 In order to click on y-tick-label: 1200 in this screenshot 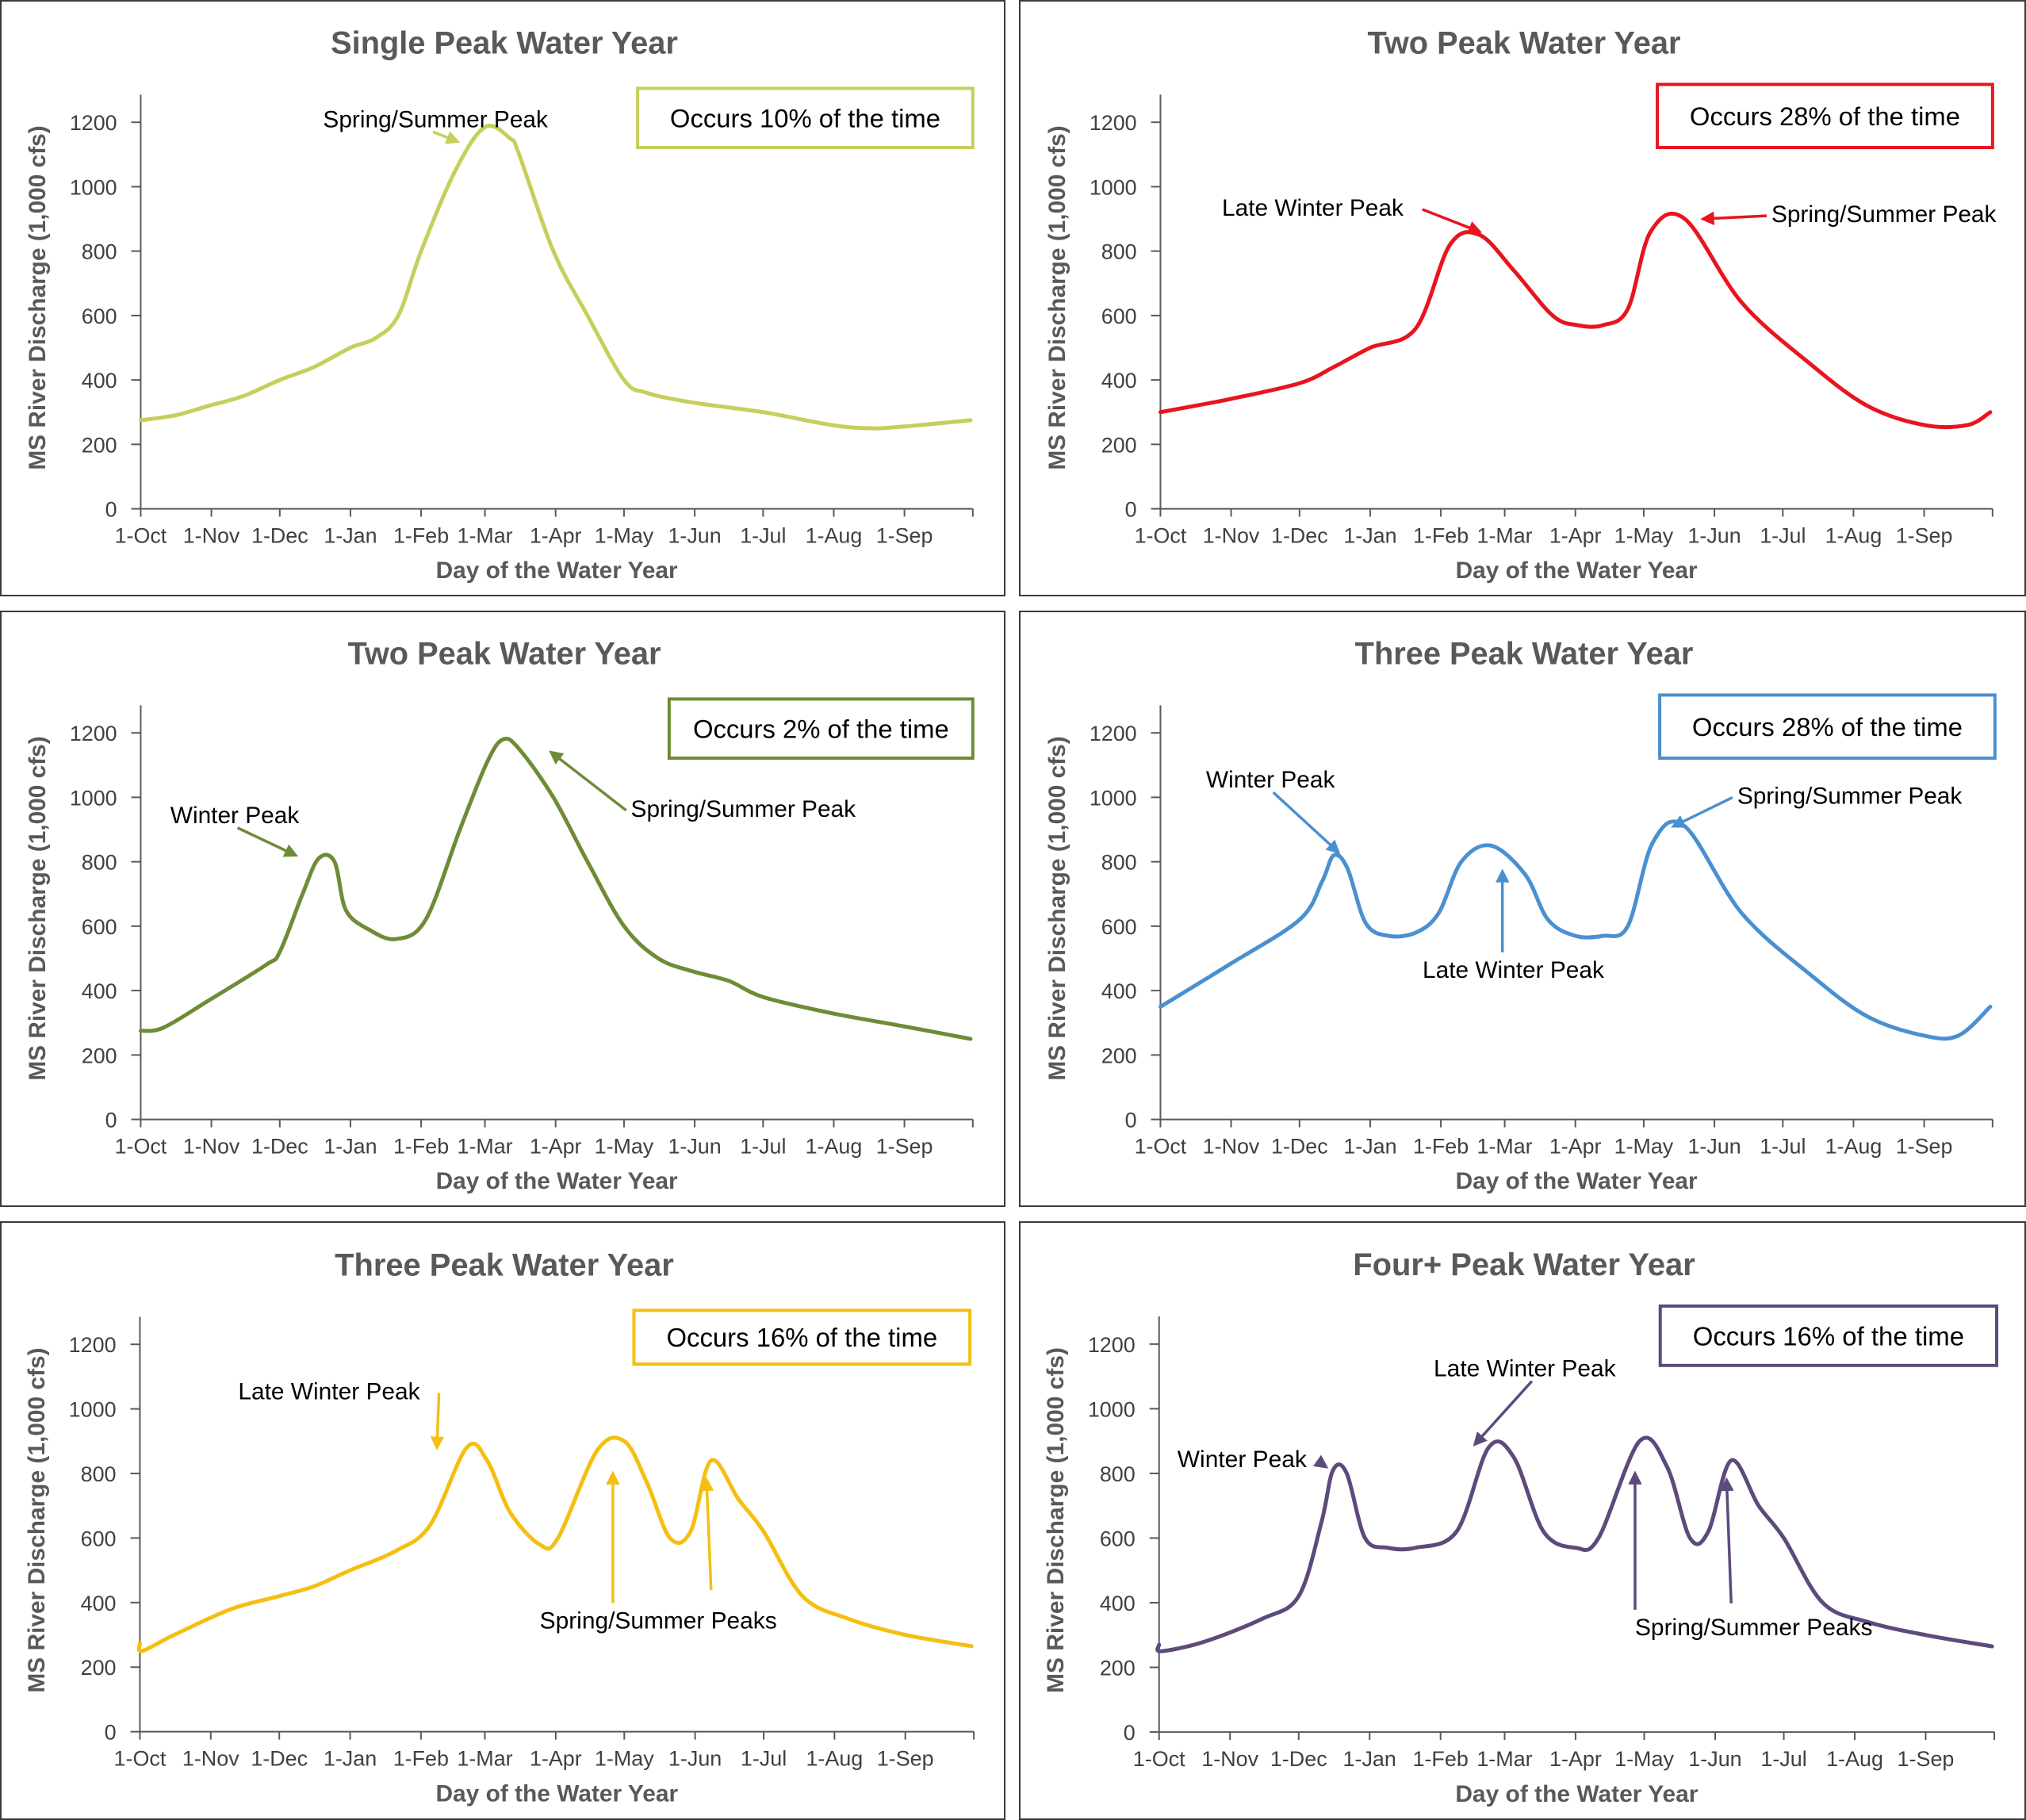, I will do `click(93, 123)`.